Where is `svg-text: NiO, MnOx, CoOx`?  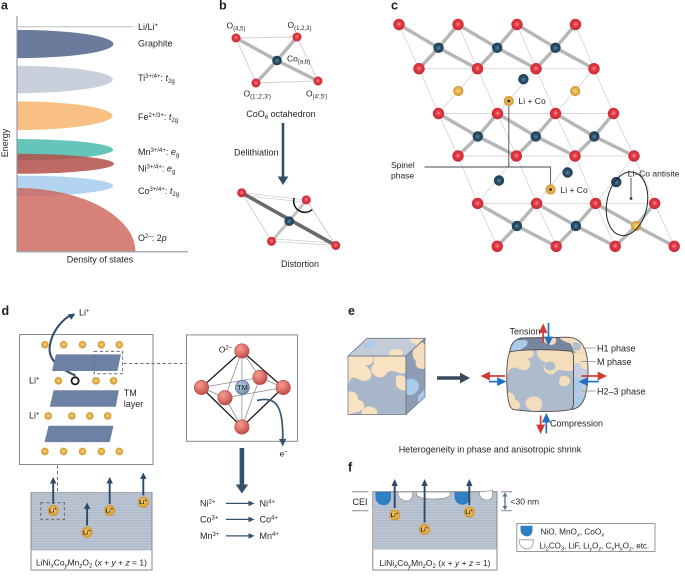
svg-text: NiO, MnOx, CoOx is located at coordinates (573, 532).